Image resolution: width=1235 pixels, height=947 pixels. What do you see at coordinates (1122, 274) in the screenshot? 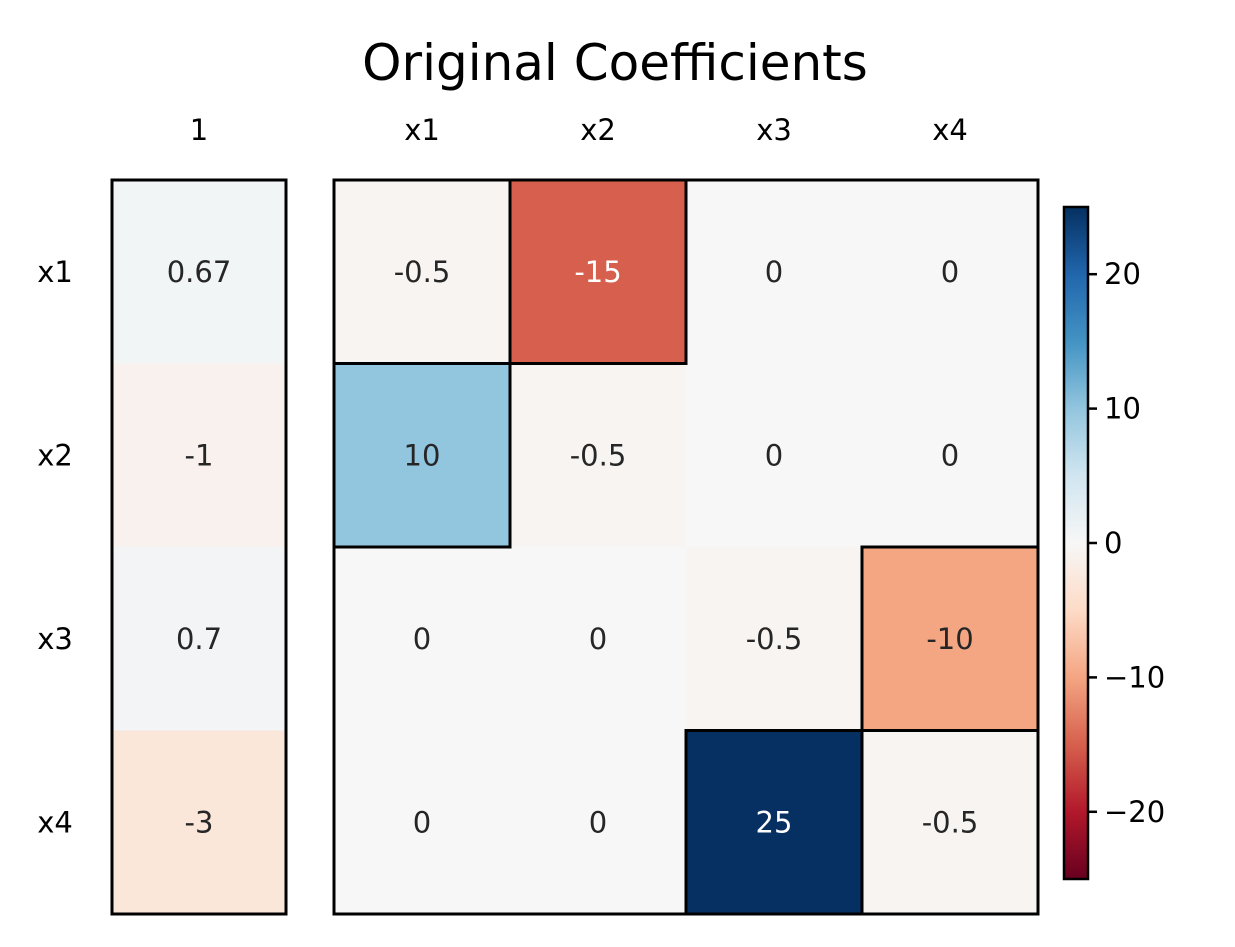
I see `colorbar-tick-label: 20` at bounding box center [1122, 274].